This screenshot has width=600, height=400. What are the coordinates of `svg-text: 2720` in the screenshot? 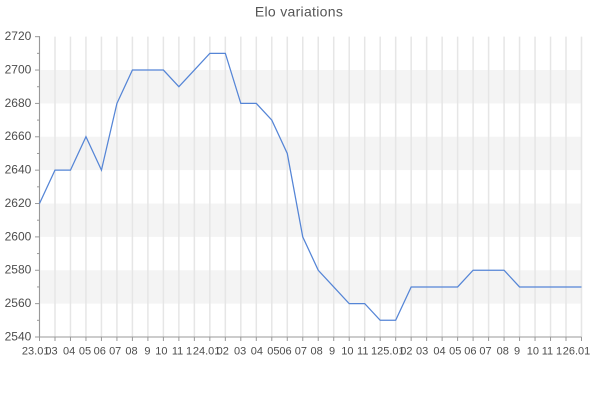 It's located at (18, 36).